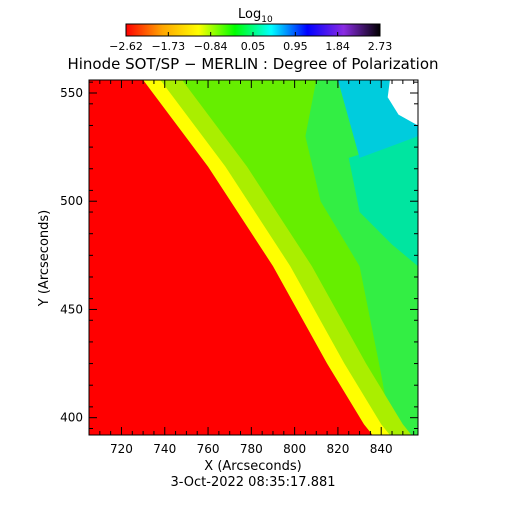 This screenshot has width=505, height=512. I want to click on x-tick-label: 800, so click(294, 449).